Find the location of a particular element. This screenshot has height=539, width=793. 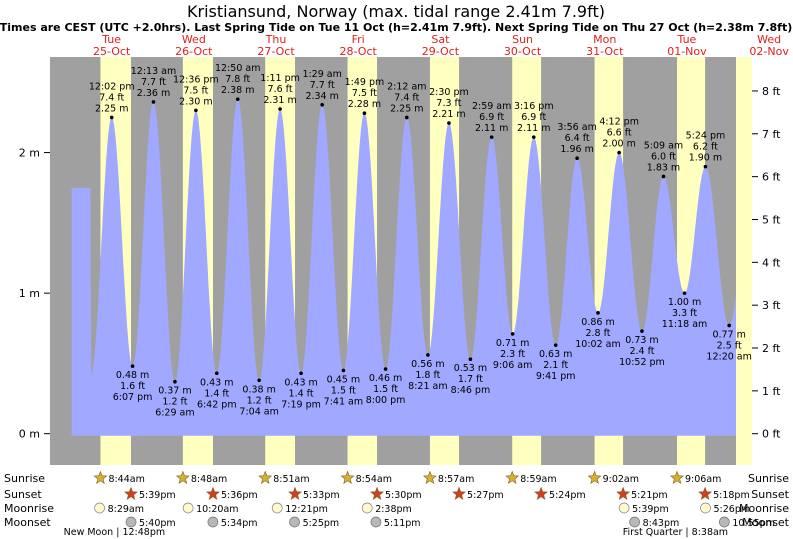

moonrise-time: 2:38pm is located at coordinates (393, 509).